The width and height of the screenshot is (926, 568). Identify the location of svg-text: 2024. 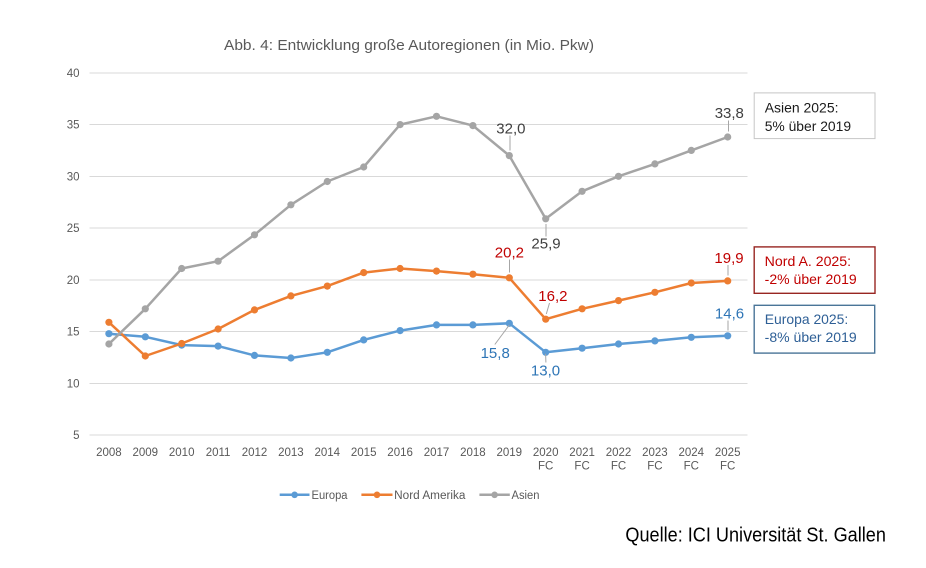
(692, 453).